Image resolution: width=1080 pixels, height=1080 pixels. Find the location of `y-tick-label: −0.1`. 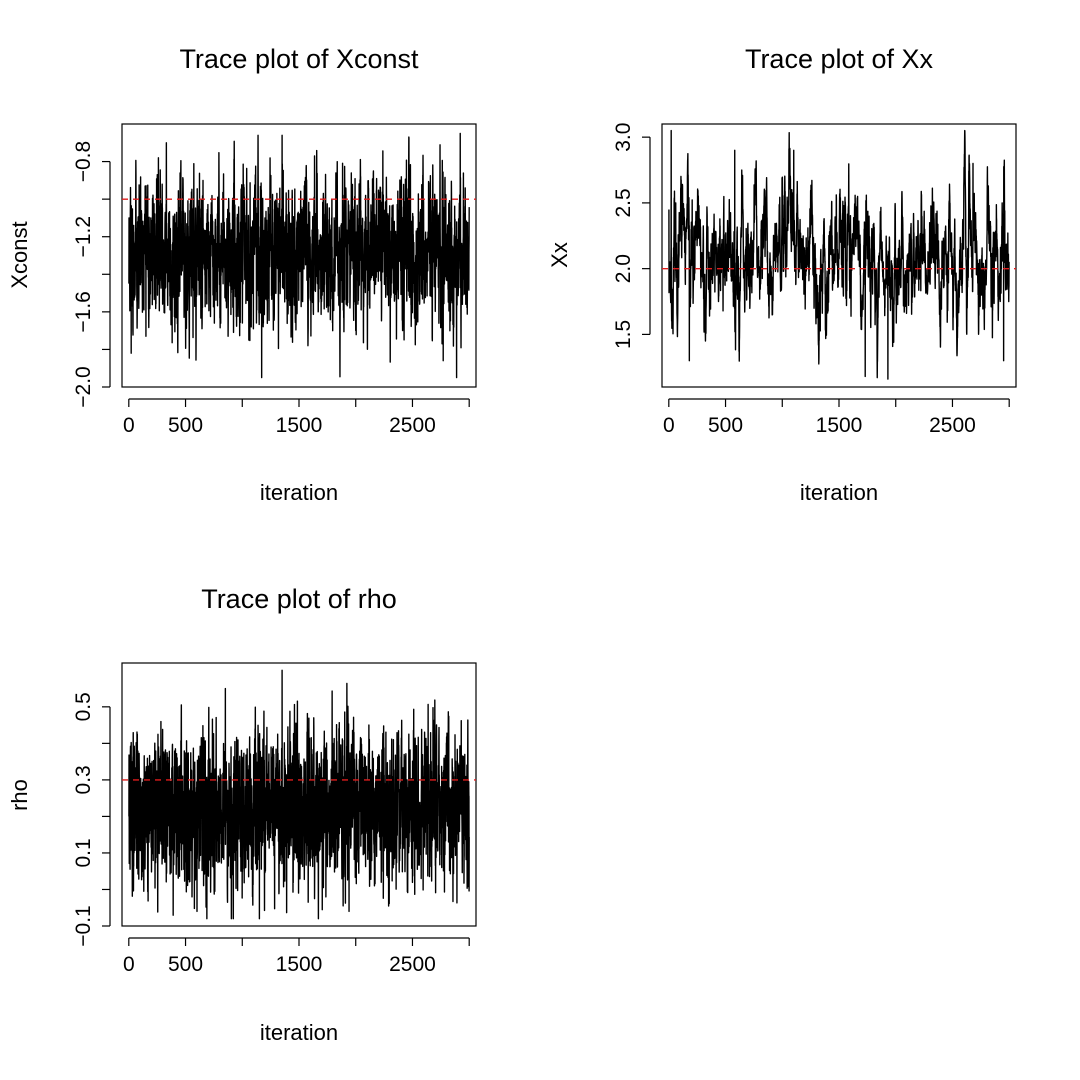

y-tick-label: −0.1 is located at coordinates (83, 925).